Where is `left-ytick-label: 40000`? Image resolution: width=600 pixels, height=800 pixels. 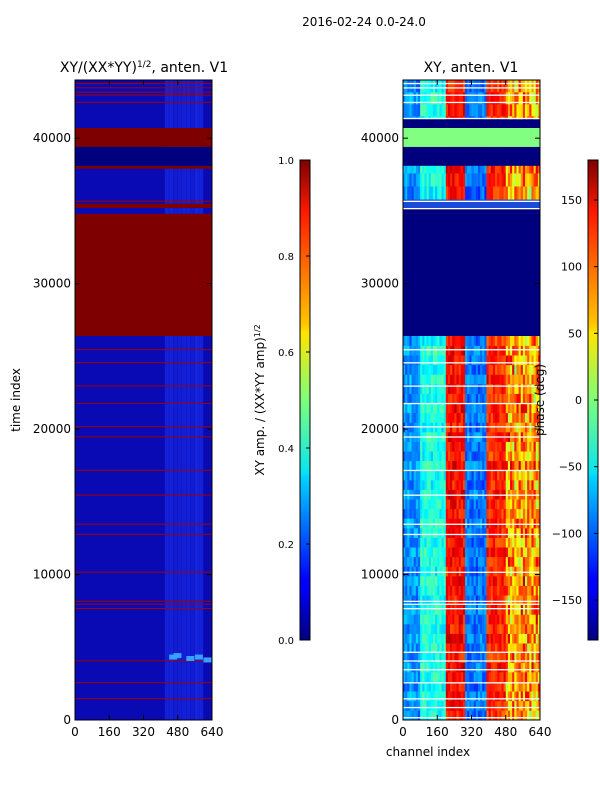
left-ytick-label: 40000 is located at coordinates (52, 138).